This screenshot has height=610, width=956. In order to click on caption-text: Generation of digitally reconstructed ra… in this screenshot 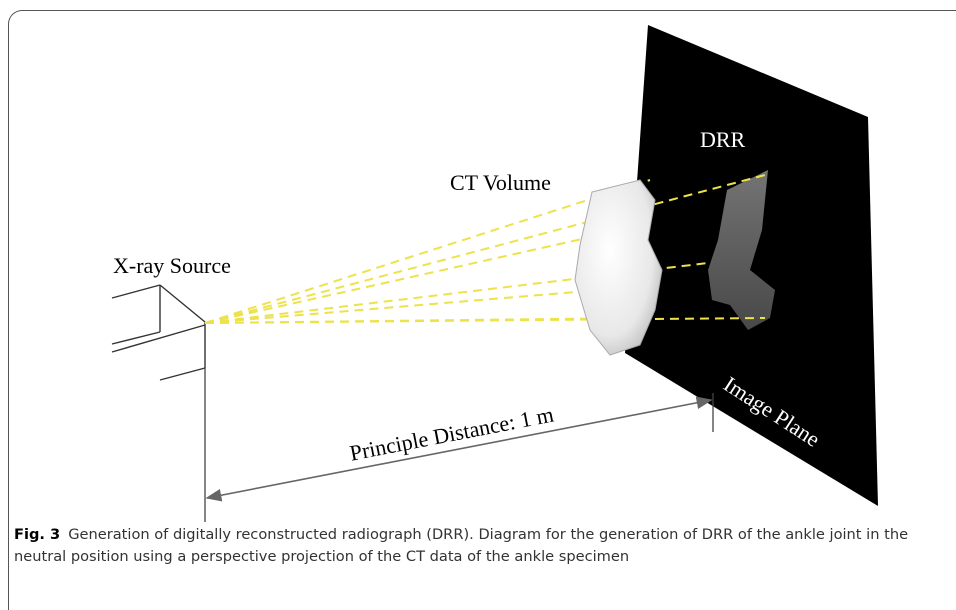, I will do `click(461, 545)`.